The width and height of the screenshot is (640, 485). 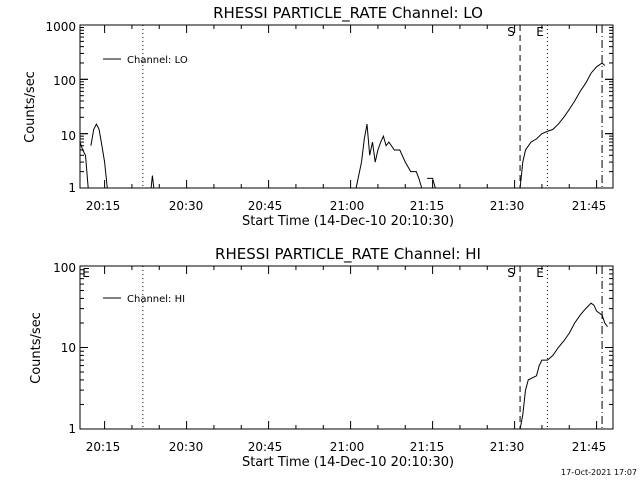 I want to click on hi-x-tick-label: 21:30, so click(x=507, y=447).